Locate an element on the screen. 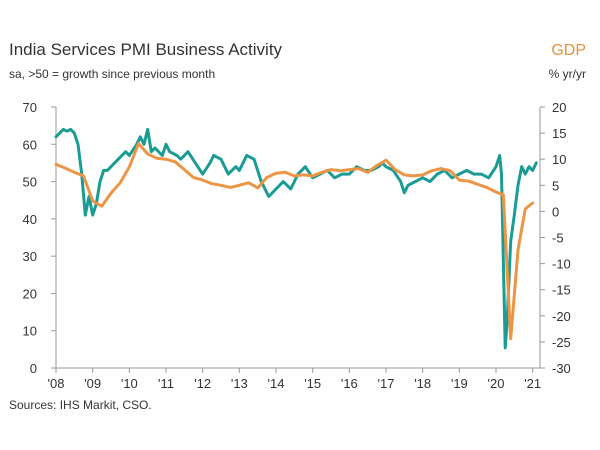 This screenshot has width=600, height=450. left-tick-label: 20 is located at coordinates (30, 293).